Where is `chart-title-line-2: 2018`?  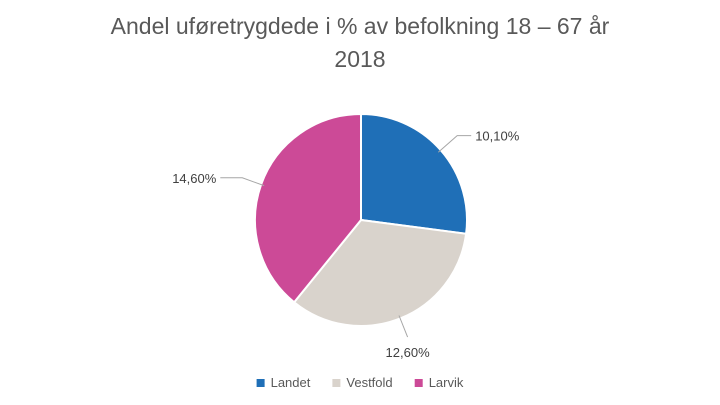
chart-title-line-2: 2018 is located at coordinates (359, 59).